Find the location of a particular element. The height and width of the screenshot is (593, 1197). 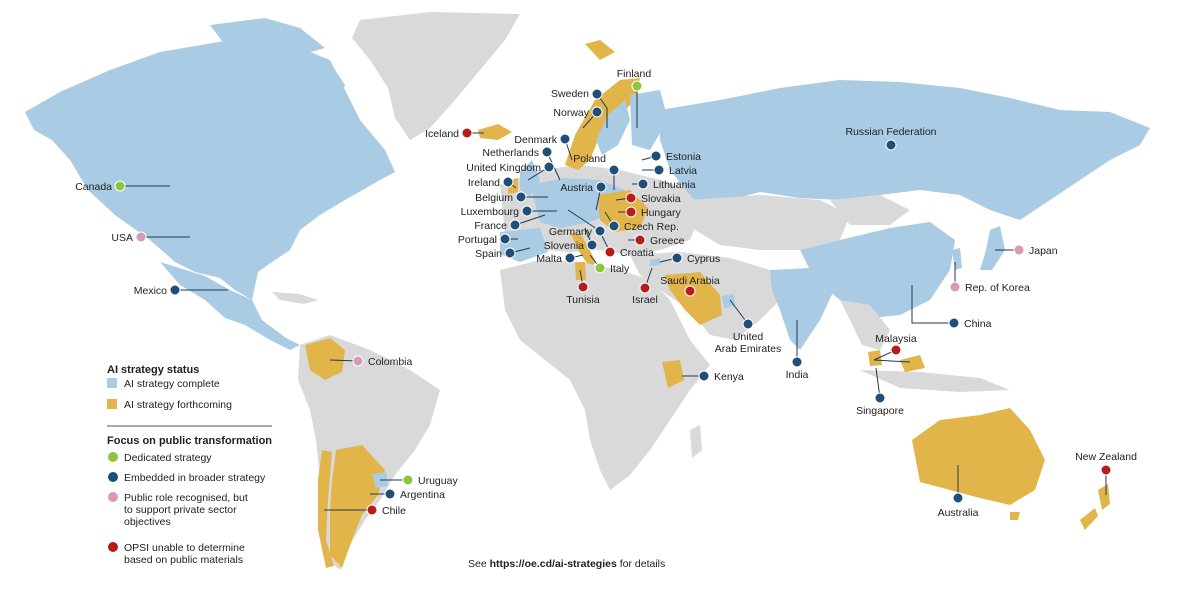

country-marker-malaysia: Malaysia is located at coordinates (896, 344).